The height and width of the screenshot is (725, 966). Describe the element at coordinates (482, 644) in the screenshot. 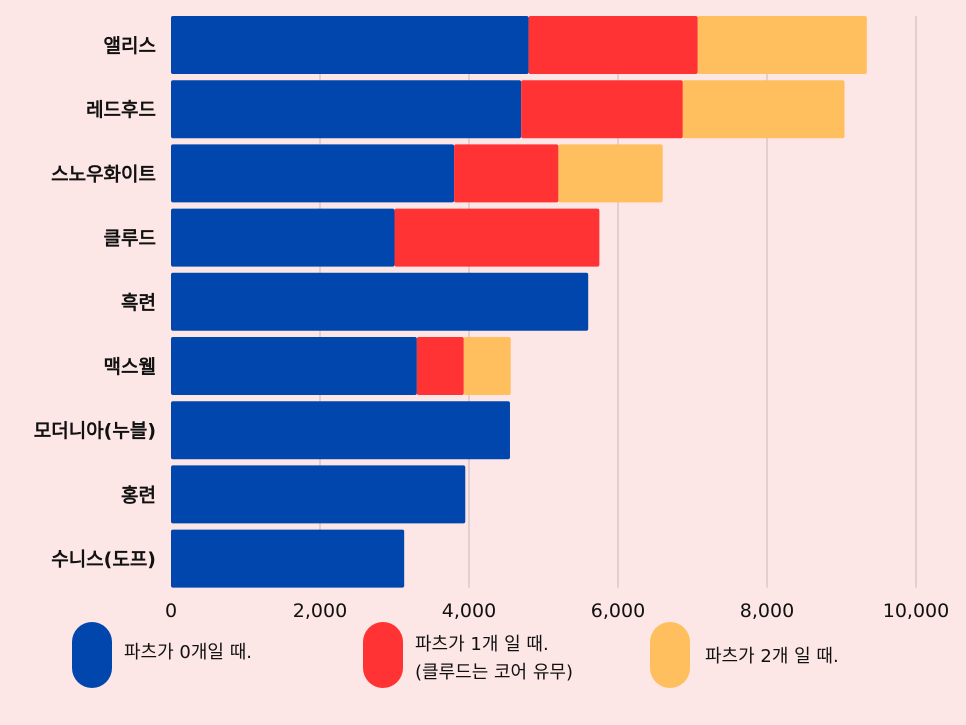

I see `legend-label-one-part: 파츠가 1개 일 때.` at that location.